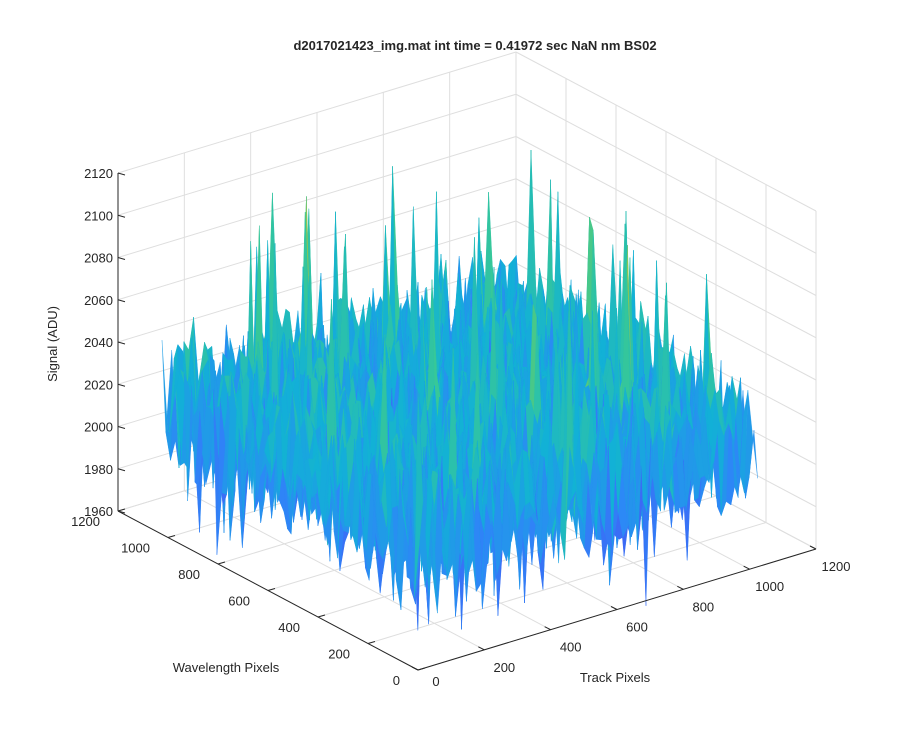 This screenshot has height=750, width=900. What do you see at coordinates (85, 521) in the screenshot?
I see `y-tick-label: 1200` at bounding box center [85, 521].